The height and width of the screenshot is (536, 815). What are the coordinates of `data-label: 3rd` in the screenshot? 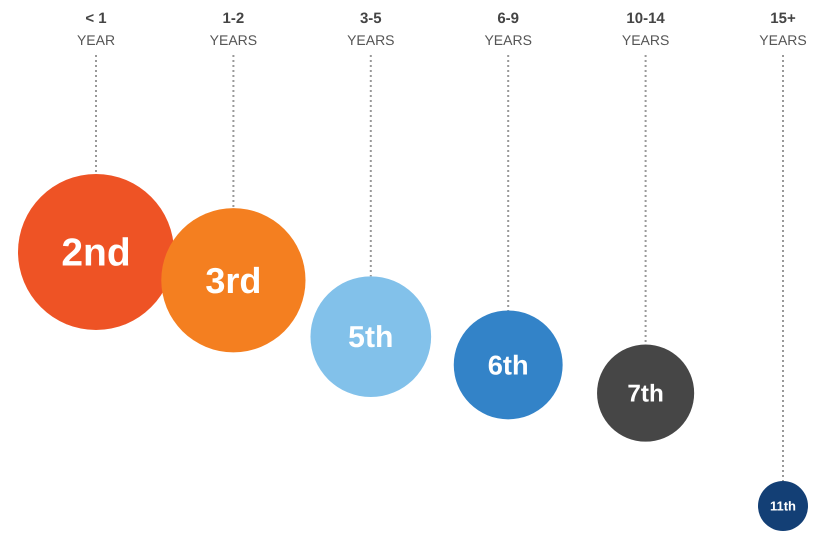 It's located at (233, 280).